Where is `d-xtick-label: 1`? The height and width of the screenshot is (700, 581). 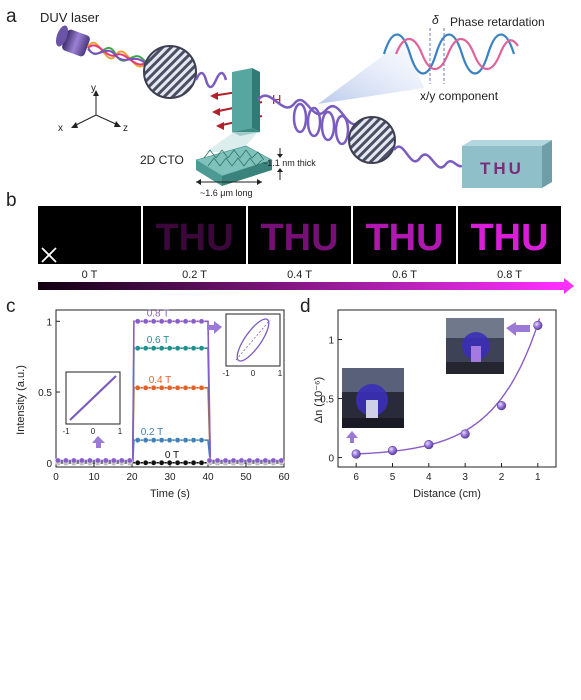 d-xtick-label: 1 is located at coordinates (538, 477).